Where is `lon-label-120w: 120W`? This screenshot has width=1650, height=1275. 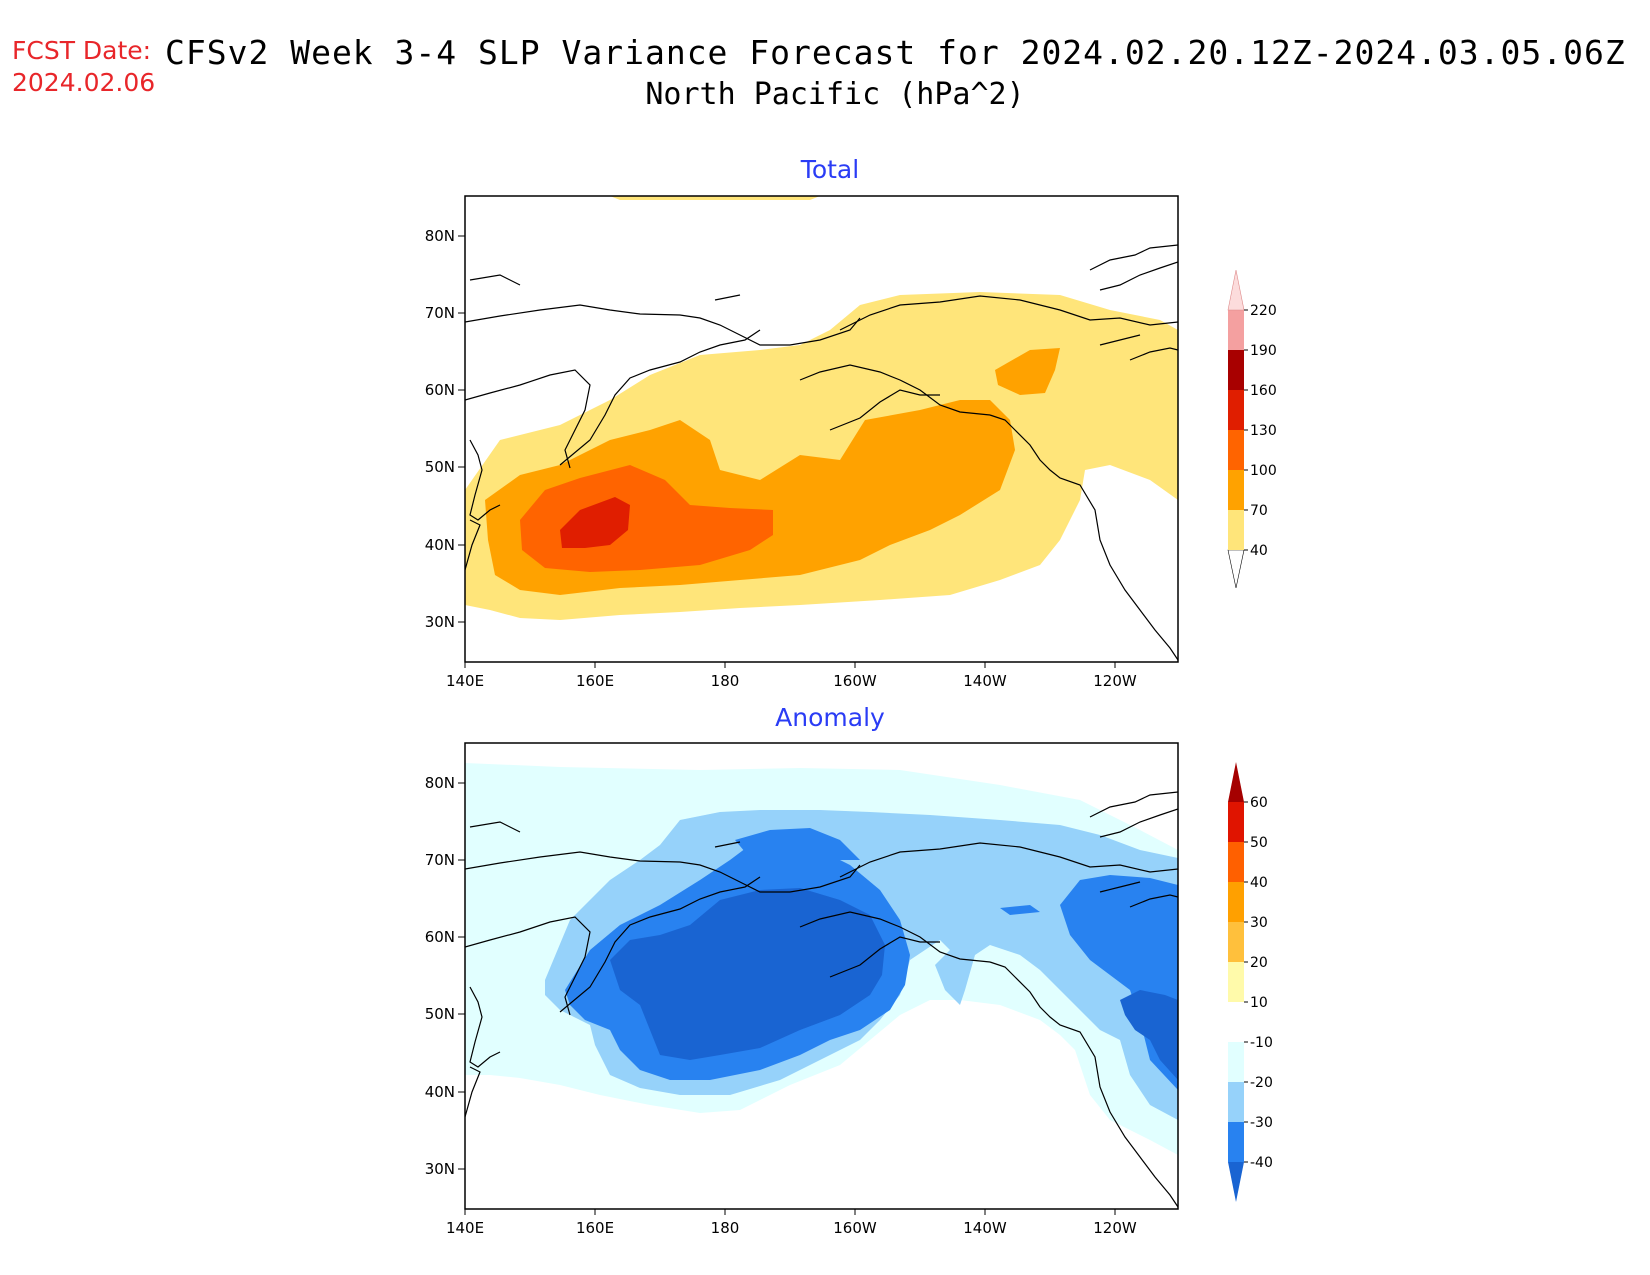 lon-label-120w: 120W is located at coordinates (1115, 681).